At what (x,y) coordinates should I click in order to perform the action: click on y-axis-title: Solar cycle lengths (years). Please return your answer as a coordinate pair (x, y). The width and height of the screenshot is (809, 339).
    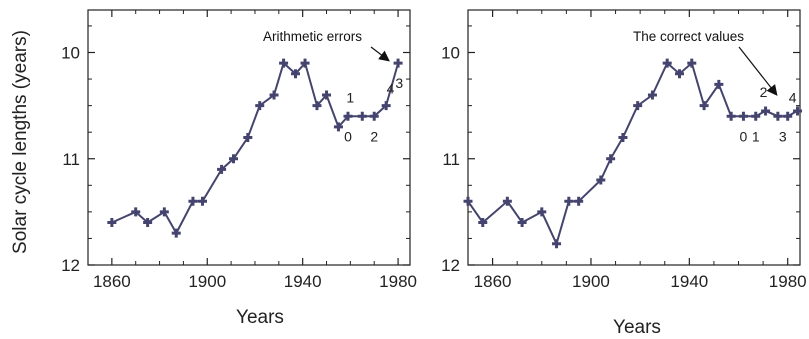
    Looking at the image, I should click on (20, 142).